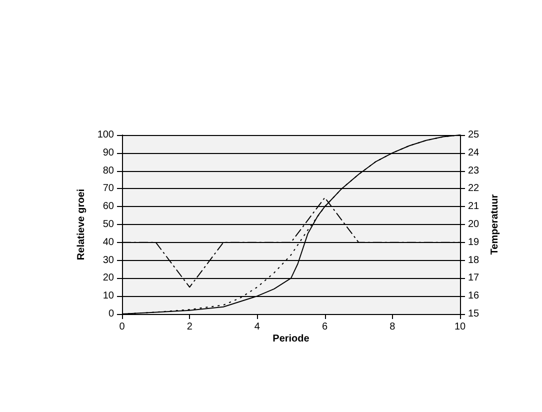  Describe the element at coordinates (108, 188) in the screenshot. I see `y-tick-label: 70` at that location.